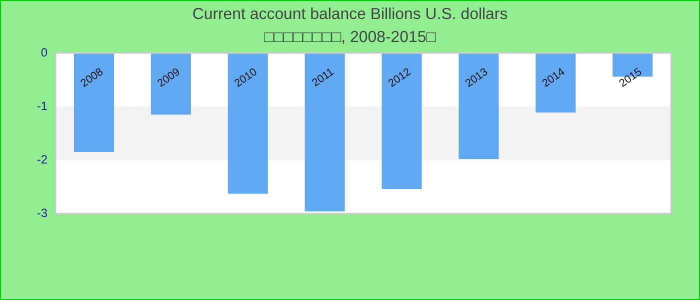 The width and height of the screenshot is (700, 300). What do you see at coordinates (350, 14) in the screenshot?
I see `chart-title: Current account balance Billions U.S. dollars` at bounding box center [350, 14].